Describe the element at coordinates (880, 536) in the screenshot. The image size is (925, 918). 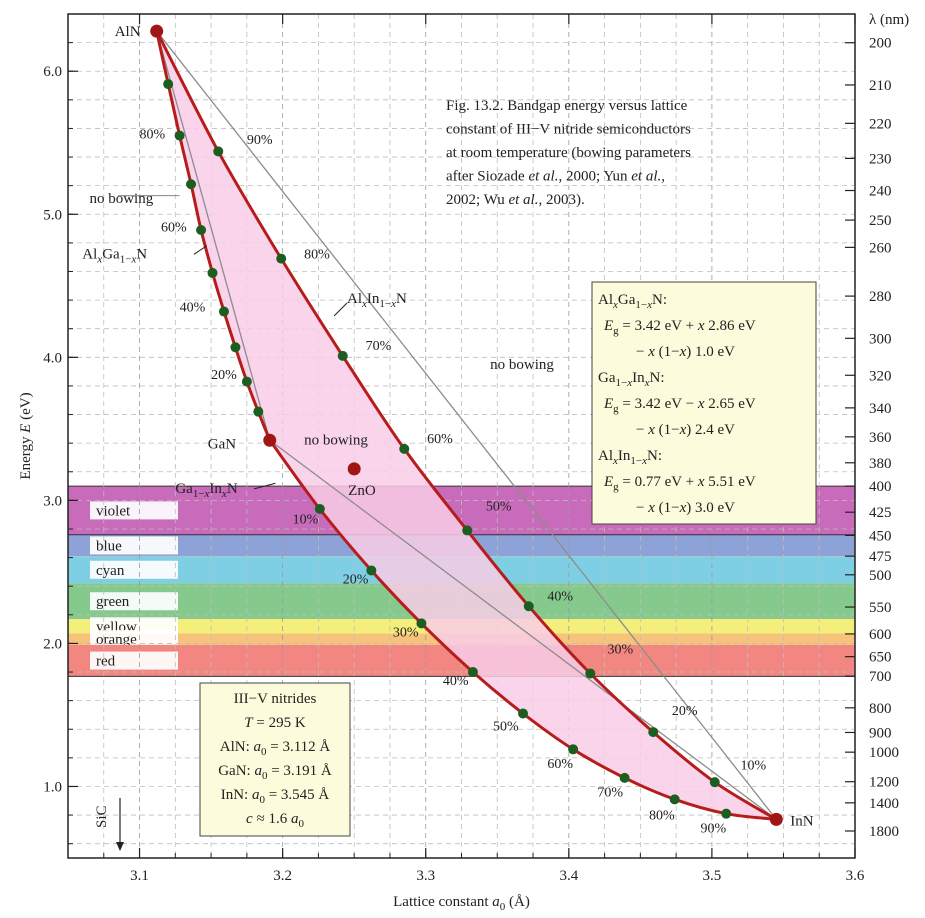
I see `wavelength-tick-label: 450` at that location.